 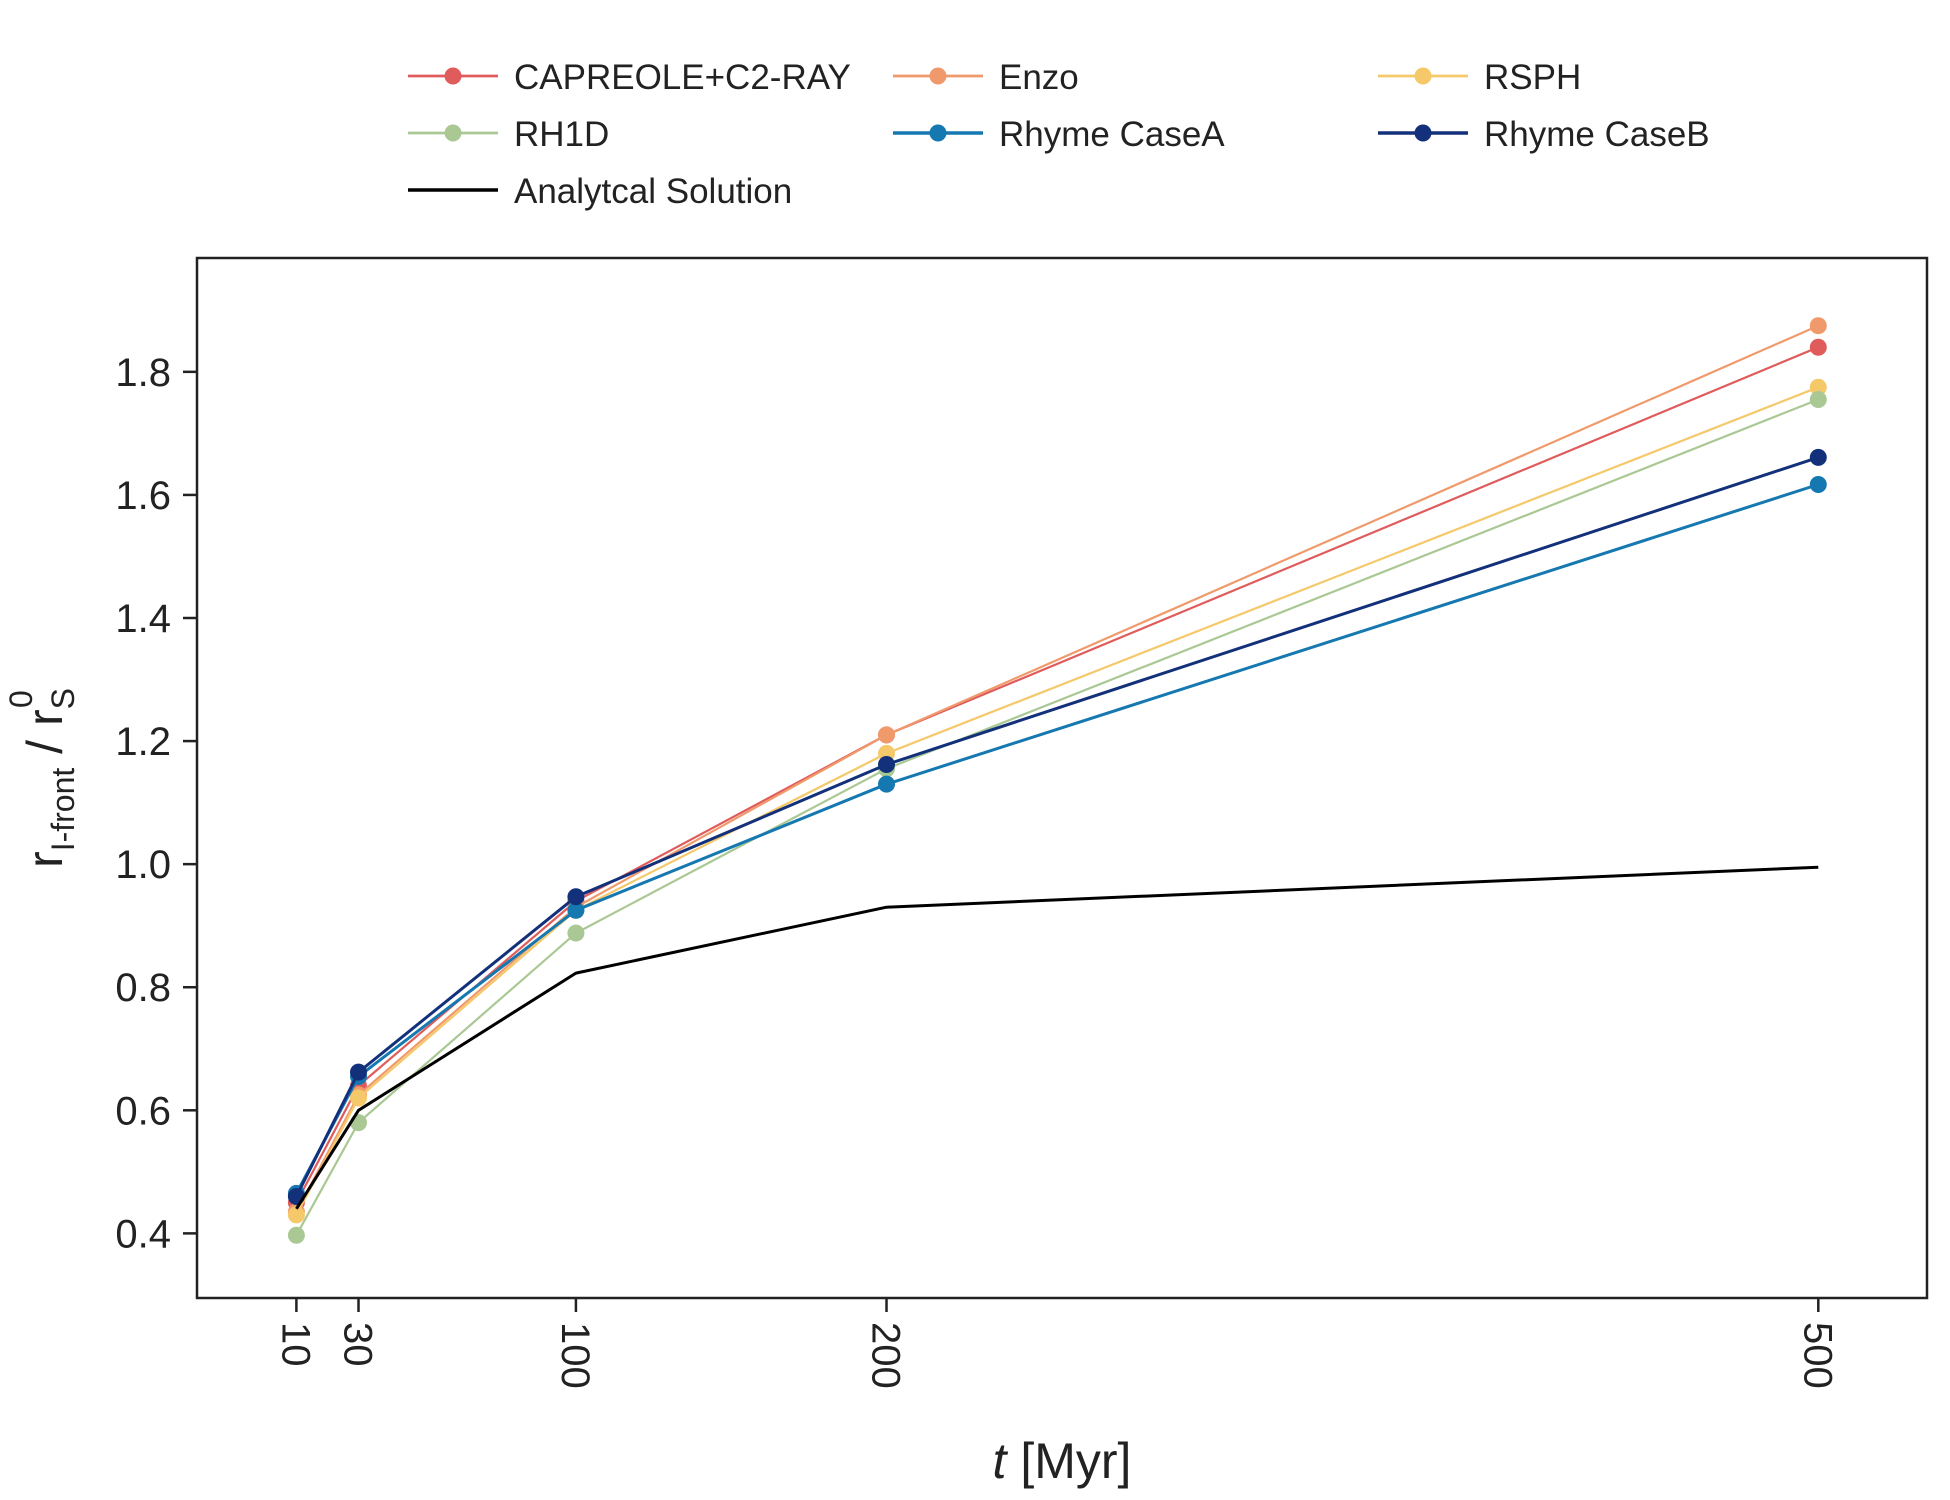 What do you see at coordinates (1001, 1461) in the screenshot?
I see `x-axis-label-variable: t` at bounding box center [1001, 1461].